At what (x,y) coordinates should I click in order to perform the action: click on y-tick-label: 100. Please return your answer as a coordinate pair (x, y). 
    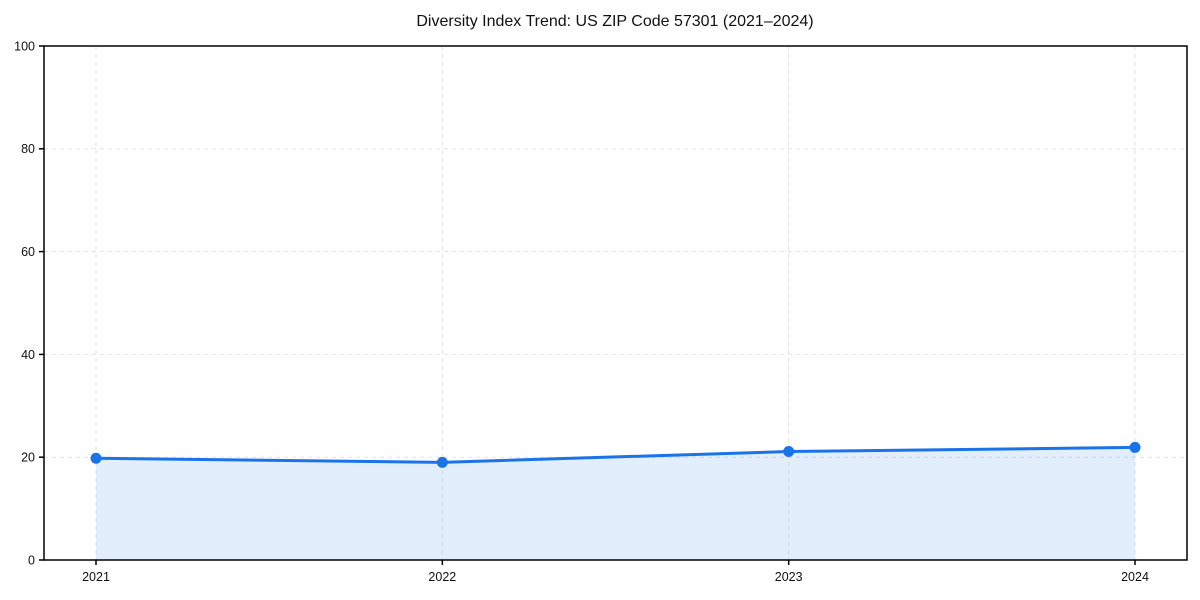
    Looking at the image, I should click on (24, 46).